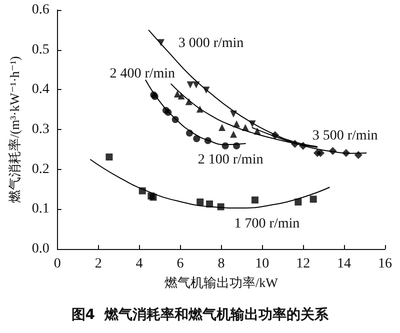 The width and height of the screenshot is (400, 333). What do you see at coordinates (57, 264) in the screenshot?
I see `x-tick-label: 0` at bounding box center [57, 264].